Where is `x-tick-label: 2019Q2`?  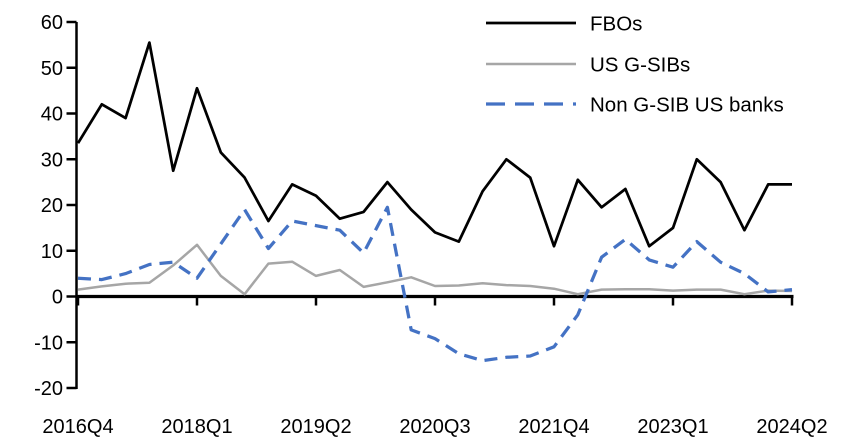
x-tick-label: 2019Q2 is located at coordinates (315, 427).